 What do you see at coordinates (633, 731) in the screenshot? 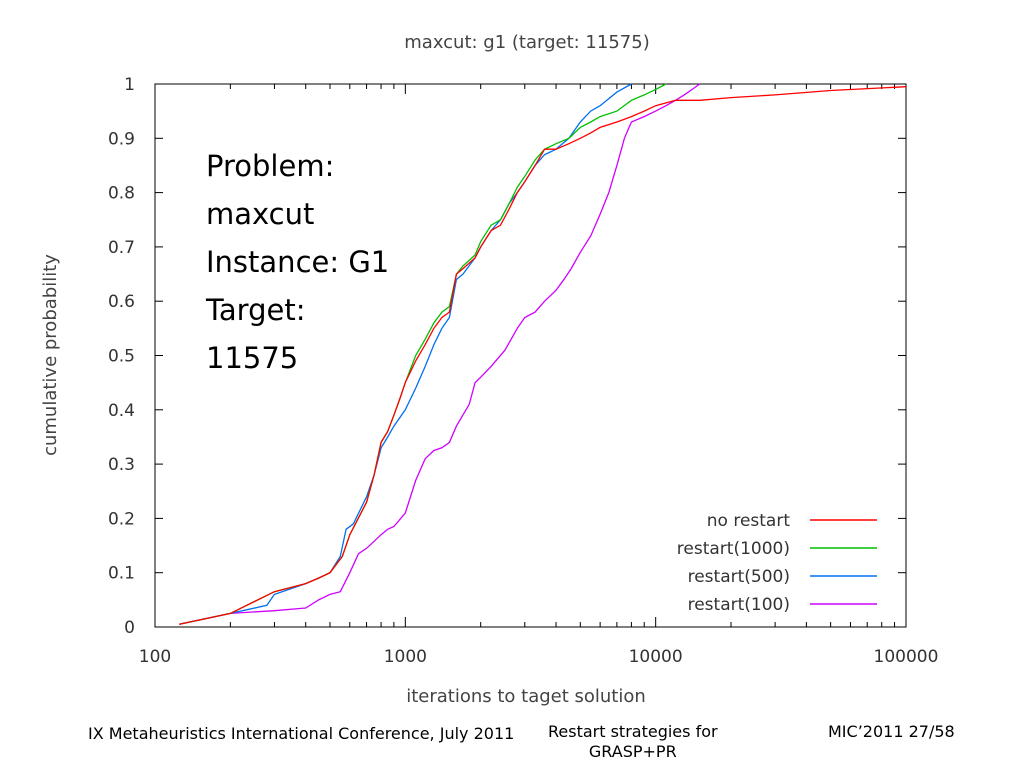
I see `footer-title-line: Restart strategies for` at bounding box center [633, 731].